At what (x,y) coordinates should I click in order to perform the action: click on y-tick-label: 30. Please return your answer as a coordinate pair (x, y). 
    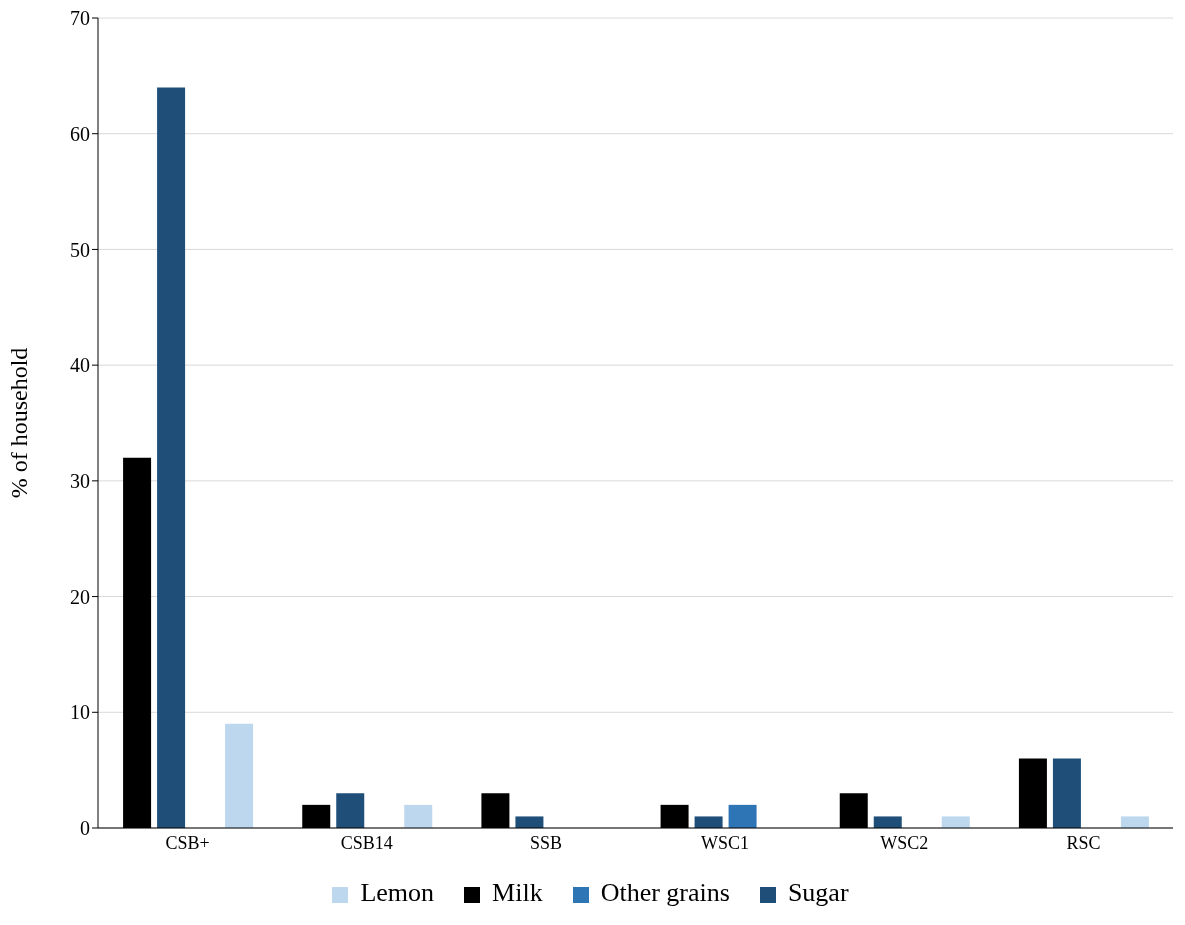
    Looking at the image, I should click on (80, 480).